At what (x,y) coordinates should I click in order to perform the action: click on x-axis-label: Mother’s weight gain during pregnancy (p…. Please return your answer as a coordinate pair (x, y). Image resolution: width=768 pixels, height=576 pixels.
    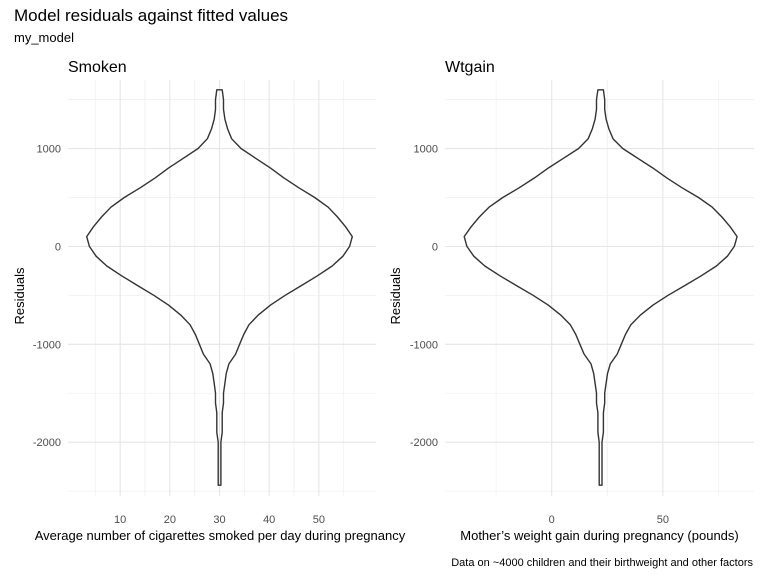
    Looking at the image, I should click on (599, 535).